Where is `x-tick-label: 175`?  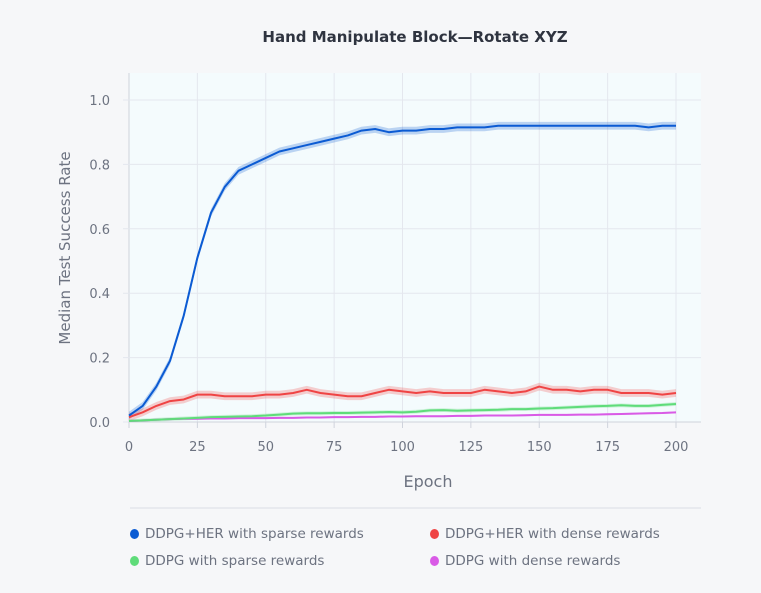
x-tick-label: 175 is located at coordinates (607, 447).